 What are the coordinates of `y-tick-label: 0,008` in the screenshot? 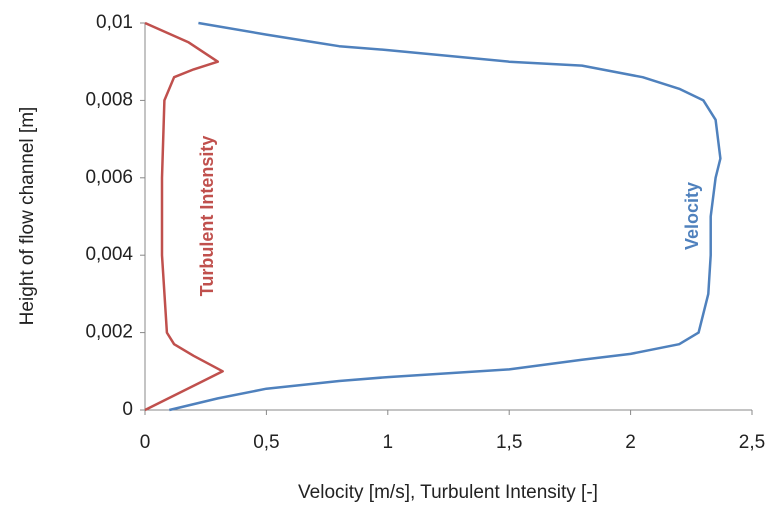 It's located at (109, 99).